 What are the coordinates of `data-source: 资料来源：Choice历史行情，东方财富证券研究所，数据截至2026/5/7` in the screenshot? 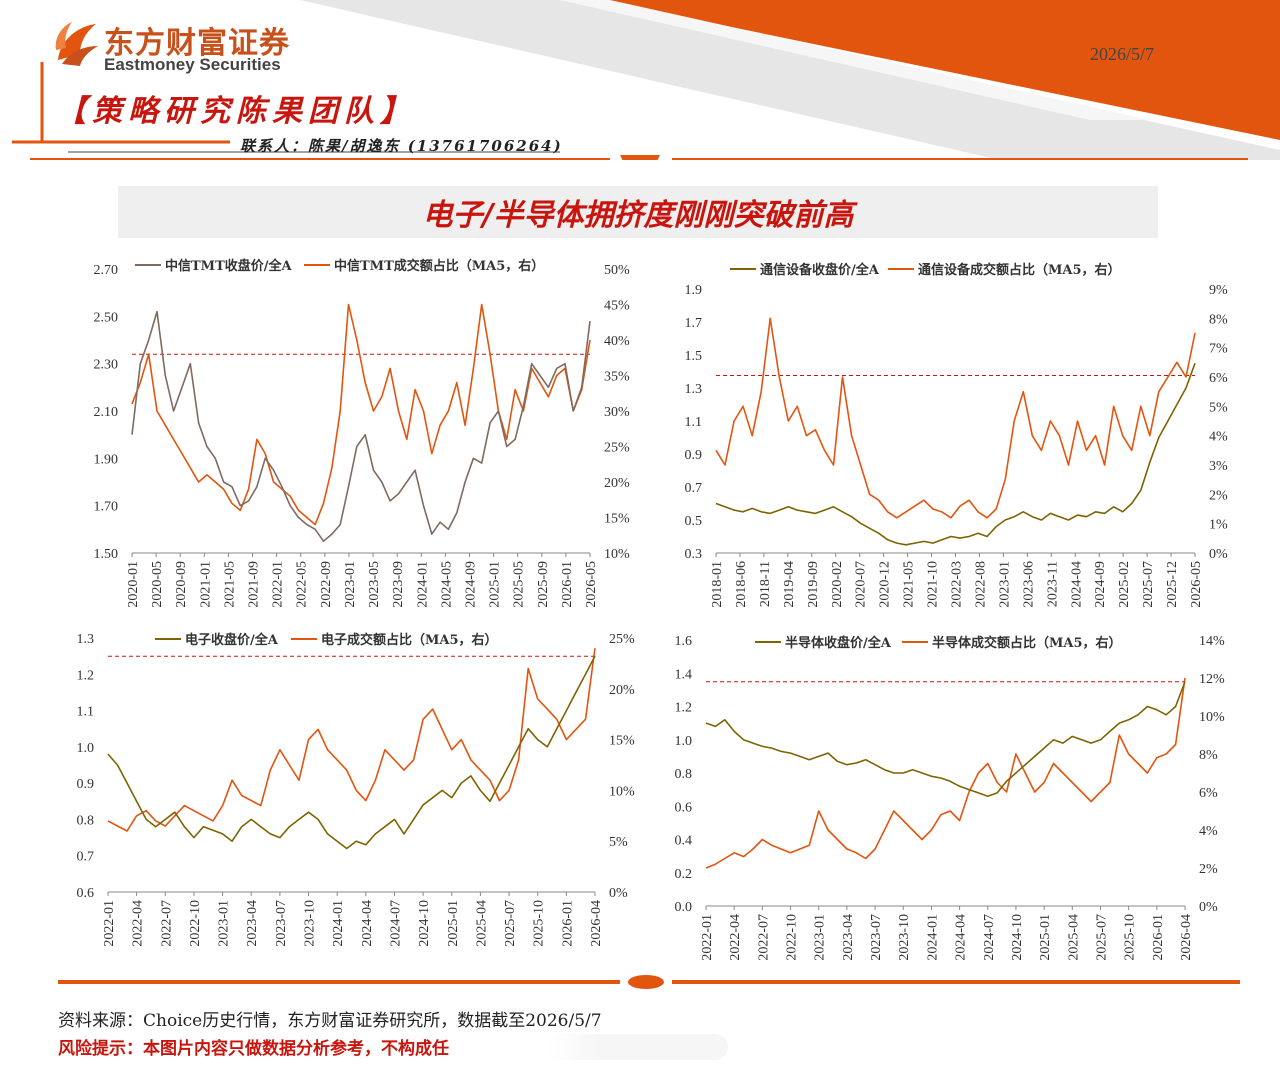 It's located at (330, 1021).